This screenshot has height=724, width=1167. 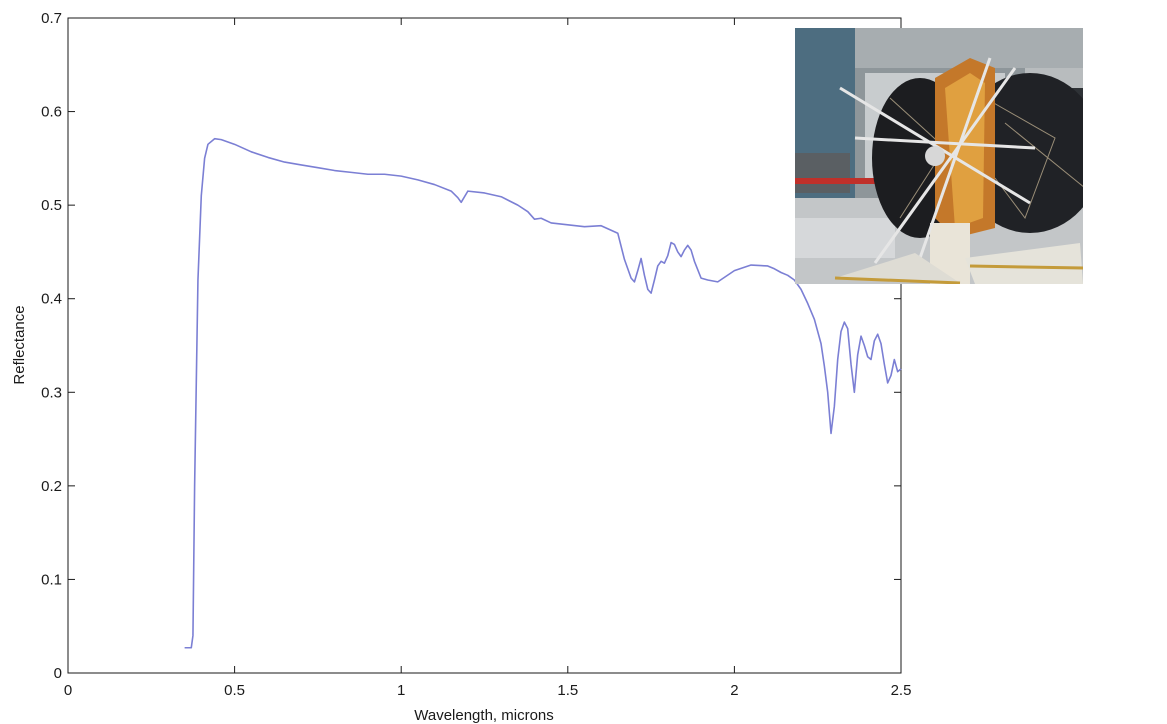 I want to click on x-tick-label: 2, so click(x=734, y=690).